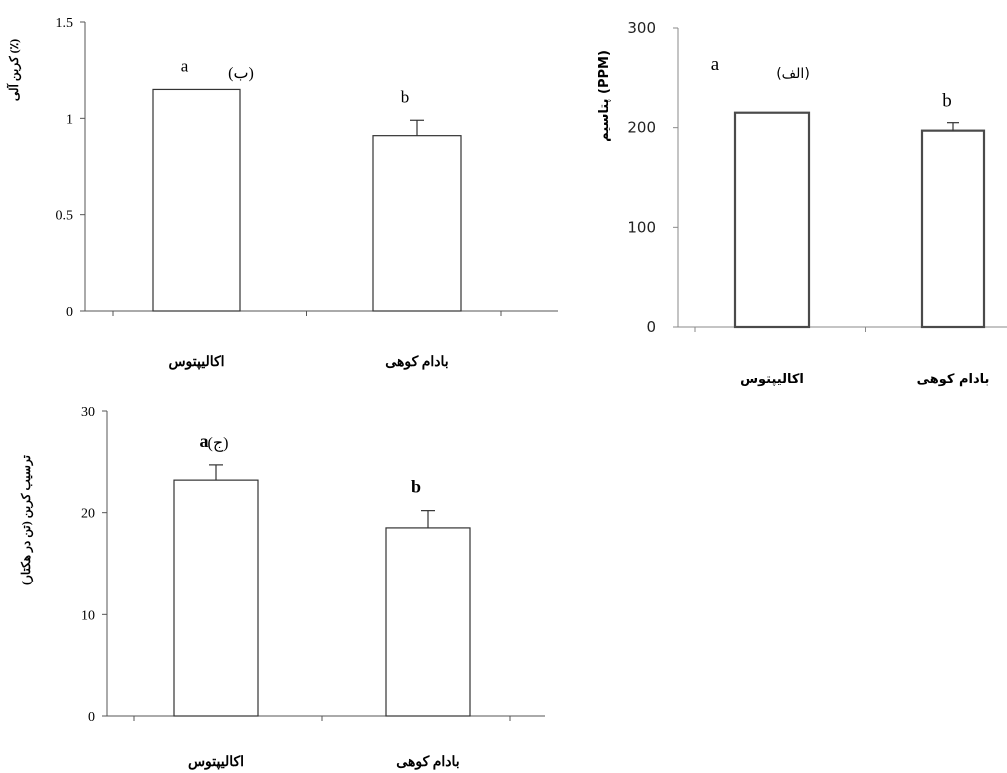 The height and width of the screenshot is (773, 1007). I want to click on y-tick-label: 100, so click(641, 227).